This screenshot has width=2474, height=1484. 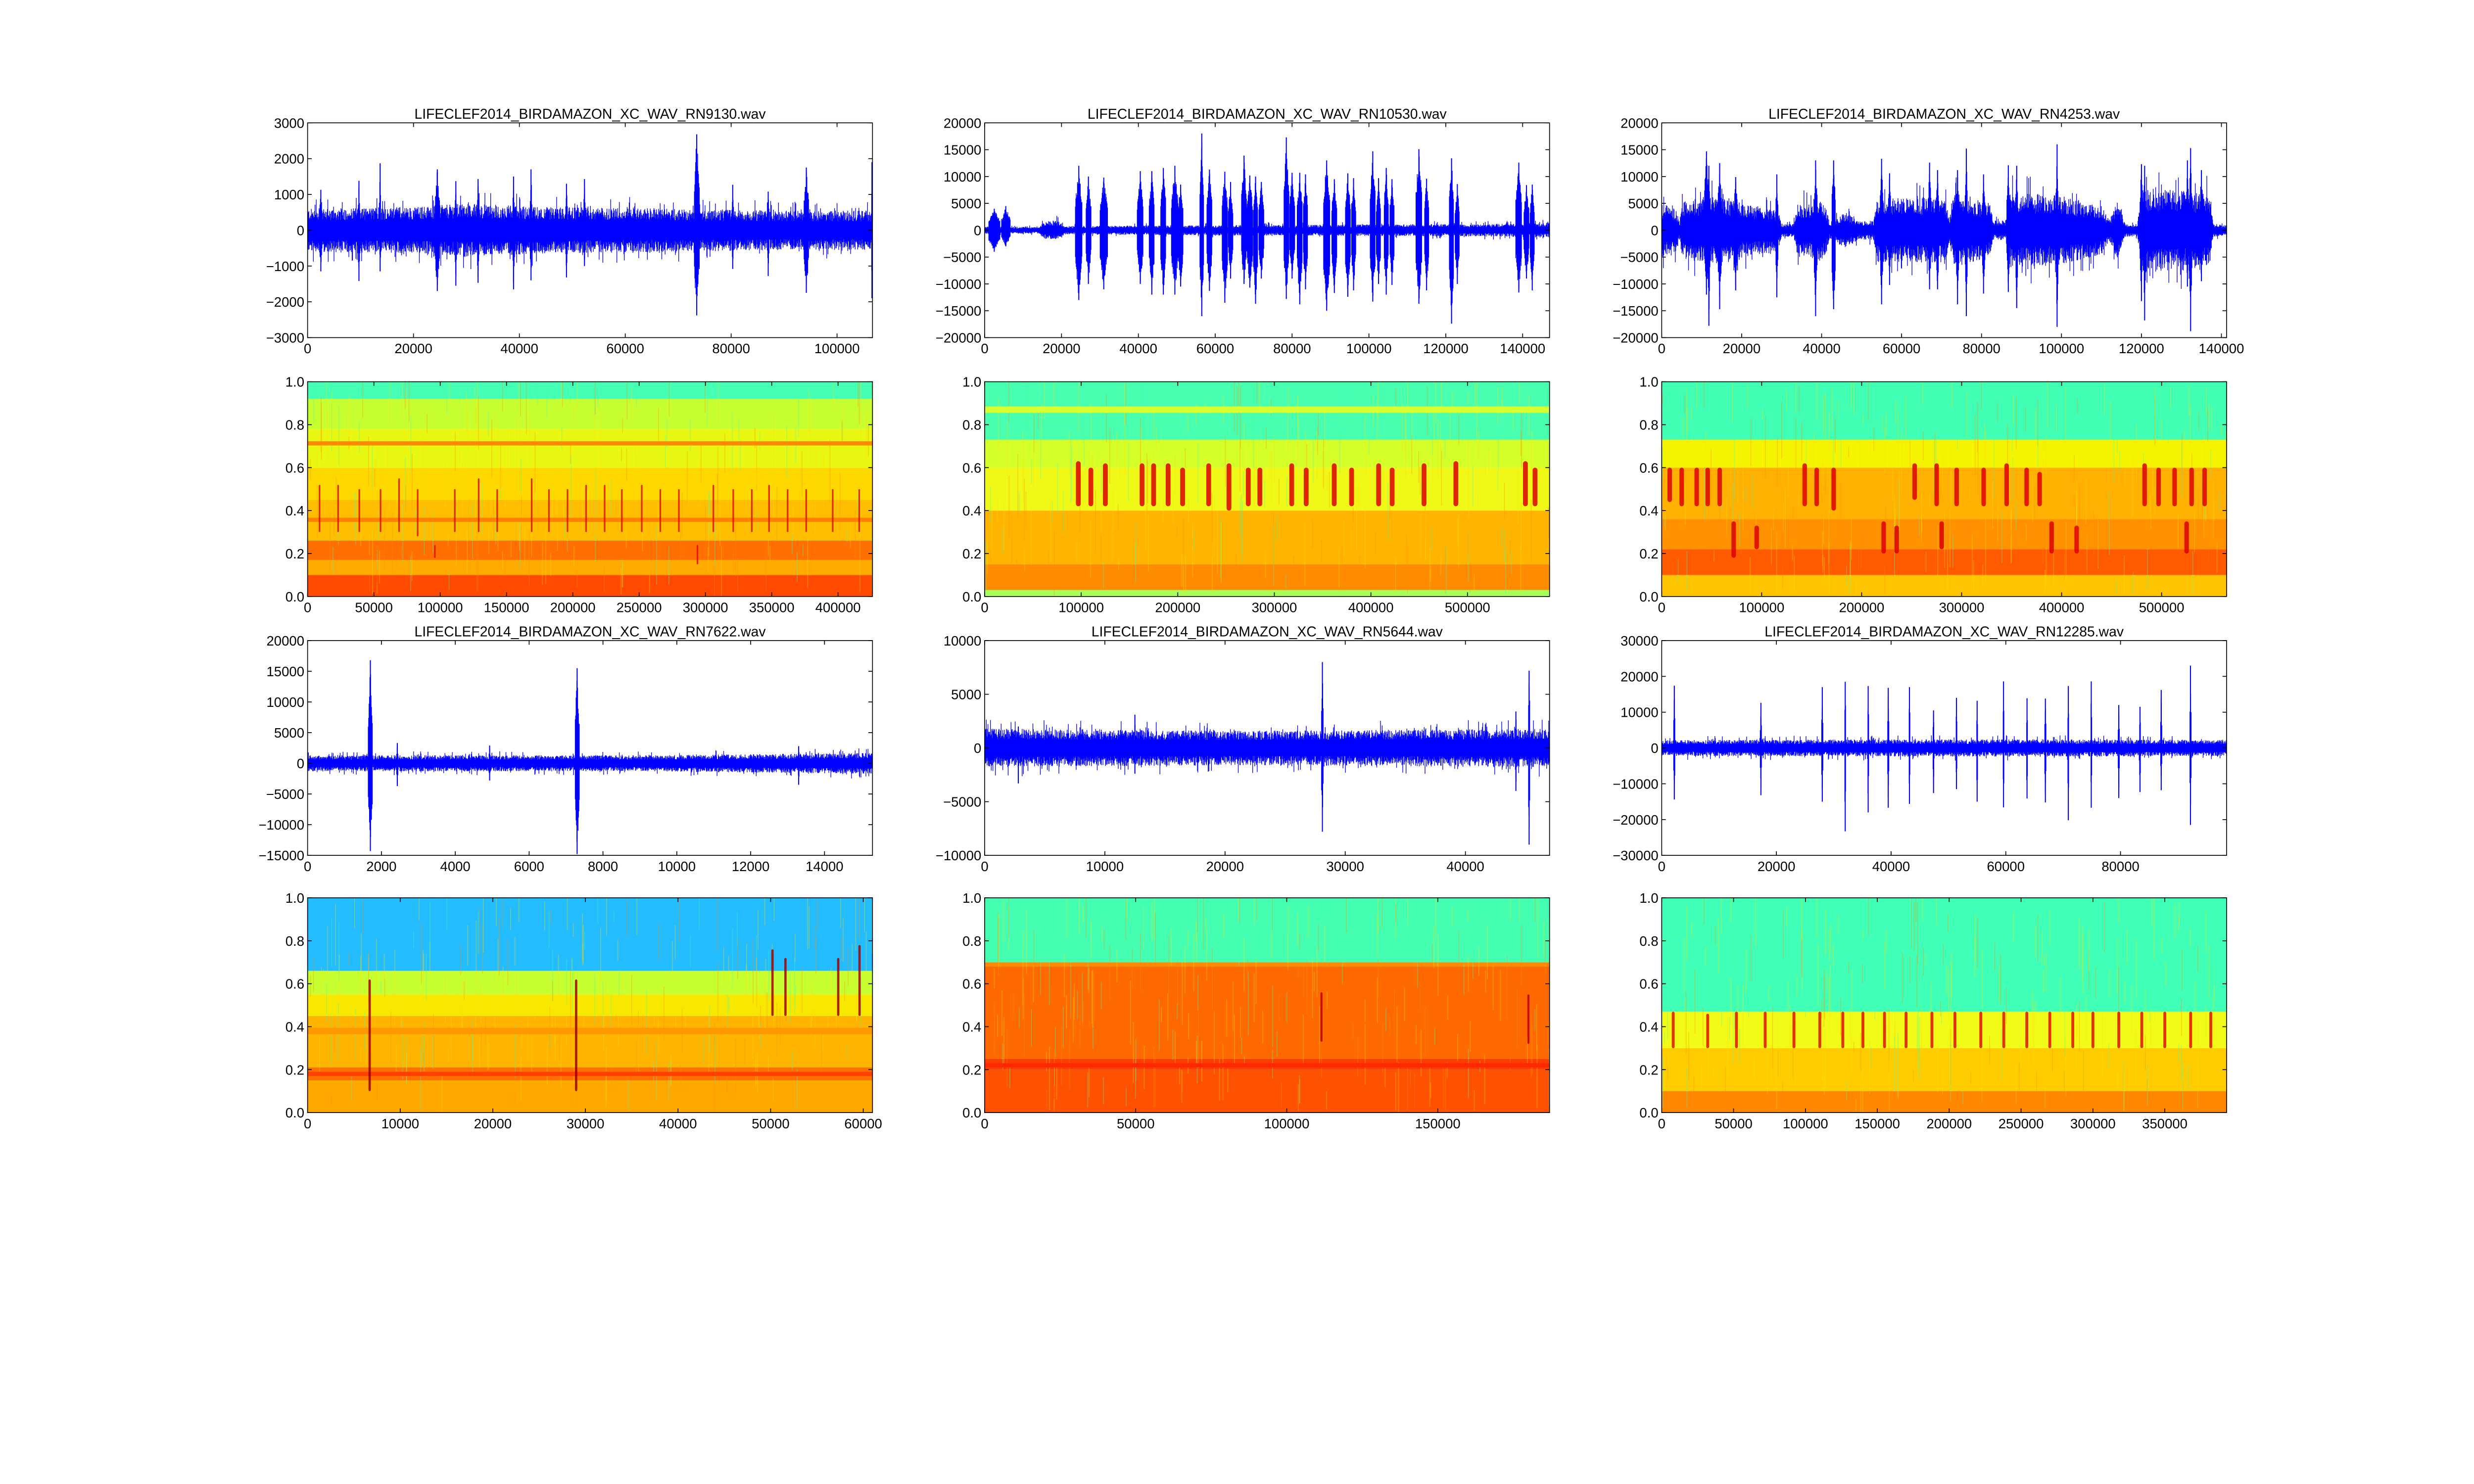 I want to click on y-tick-label: 0.2, so click(x=1649, y=553).